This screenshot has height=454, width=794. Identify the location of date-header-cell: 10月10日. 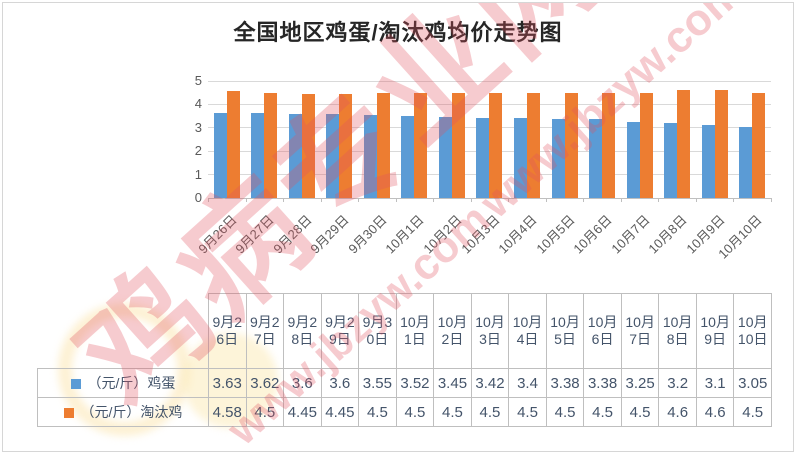
(752, 331).